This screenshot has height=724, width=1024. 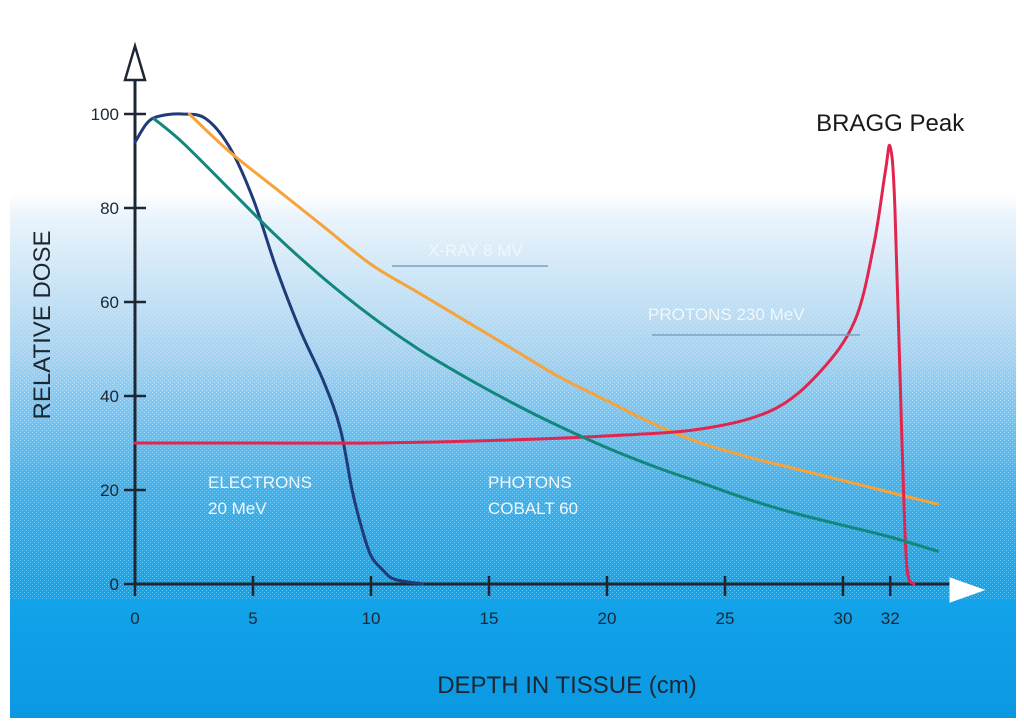 I want to click on x-tick-label: 32, so click(x=890, y=618).